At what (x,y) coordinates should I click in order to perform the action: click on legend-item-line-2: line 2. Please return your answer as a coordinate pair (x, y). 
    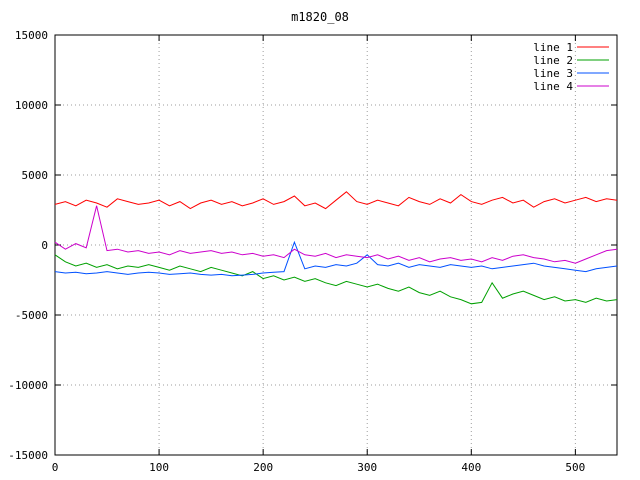
    Looking at the image, I should click on (571, 60).